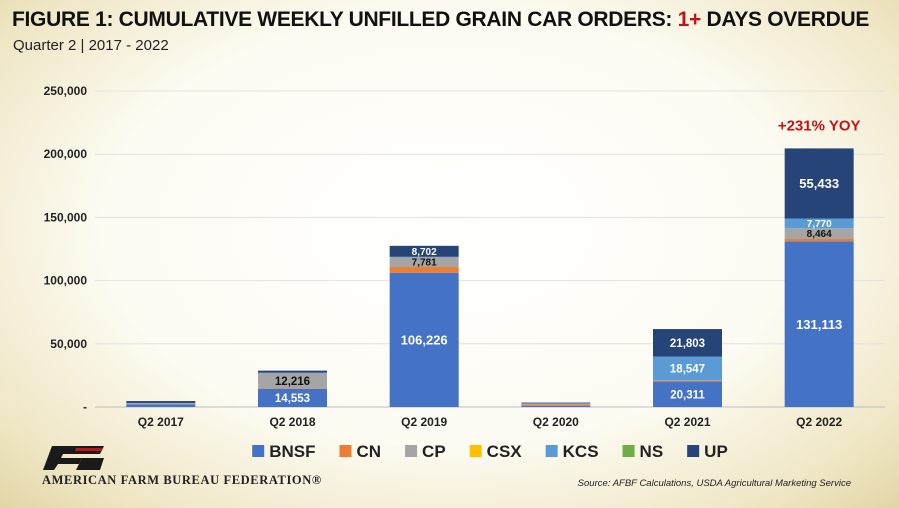 The height and width of the screenshot is (508, 899). Describe the element at coordinates (73, 458) in the screenshot. I see `farm-bureau-fb-icon` at that location.